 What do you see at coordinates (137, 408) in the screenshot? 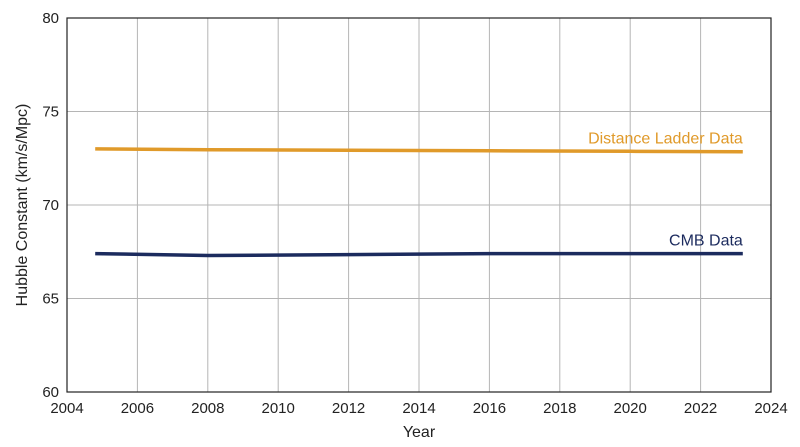
I see `x-tick-label: 2006` at bounding box center [137, 408].